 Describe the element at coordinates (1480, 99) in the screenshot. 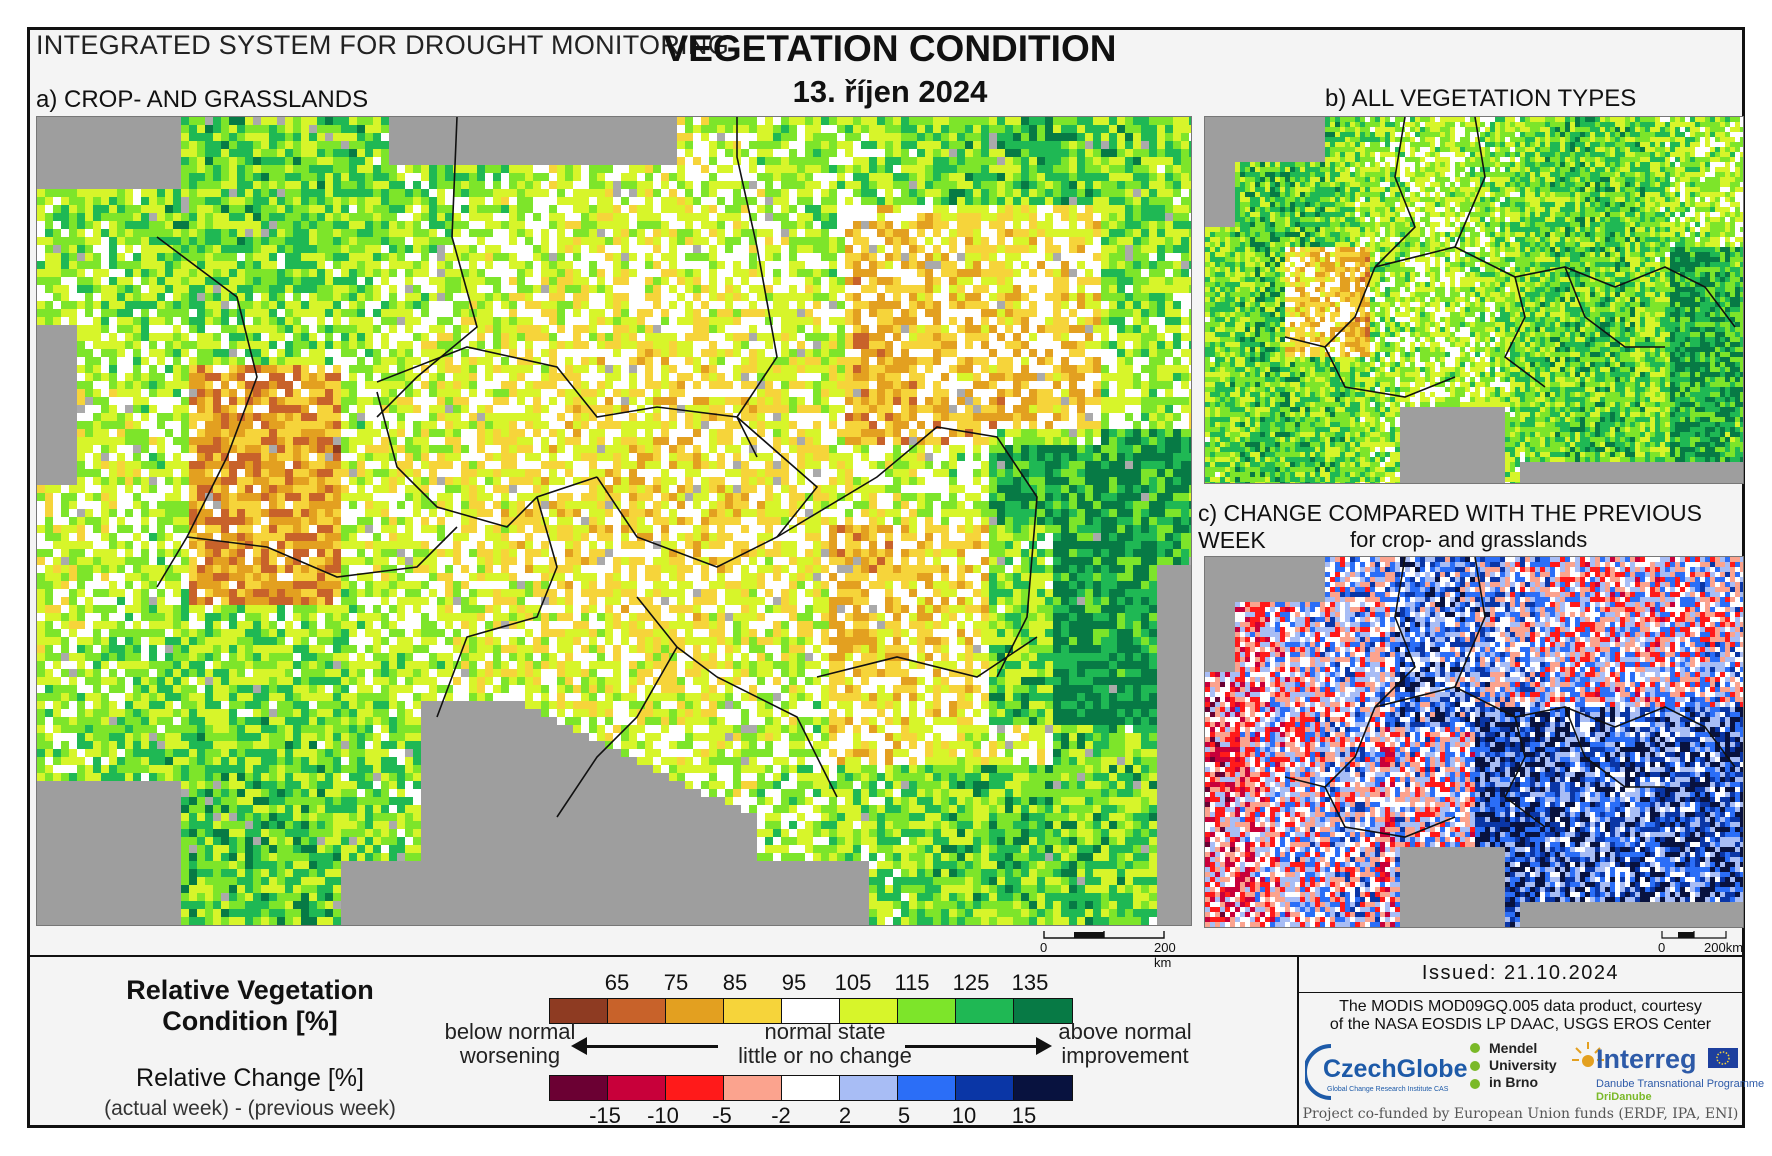

I see `panel-b-label: b) ALL VEGETATION TYPES` at that location.